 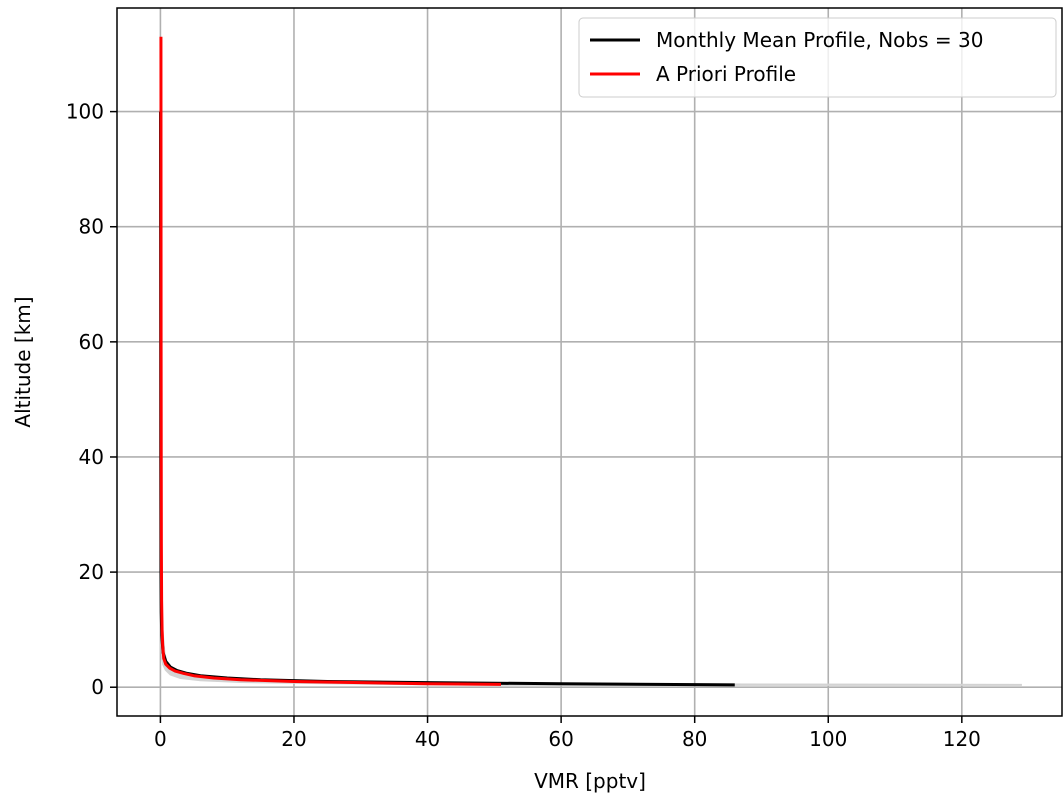 What do you see at coordinates (91, 227) in the screenshot?
I see `y-tick-label: 80` at bounding box center [91, 227].